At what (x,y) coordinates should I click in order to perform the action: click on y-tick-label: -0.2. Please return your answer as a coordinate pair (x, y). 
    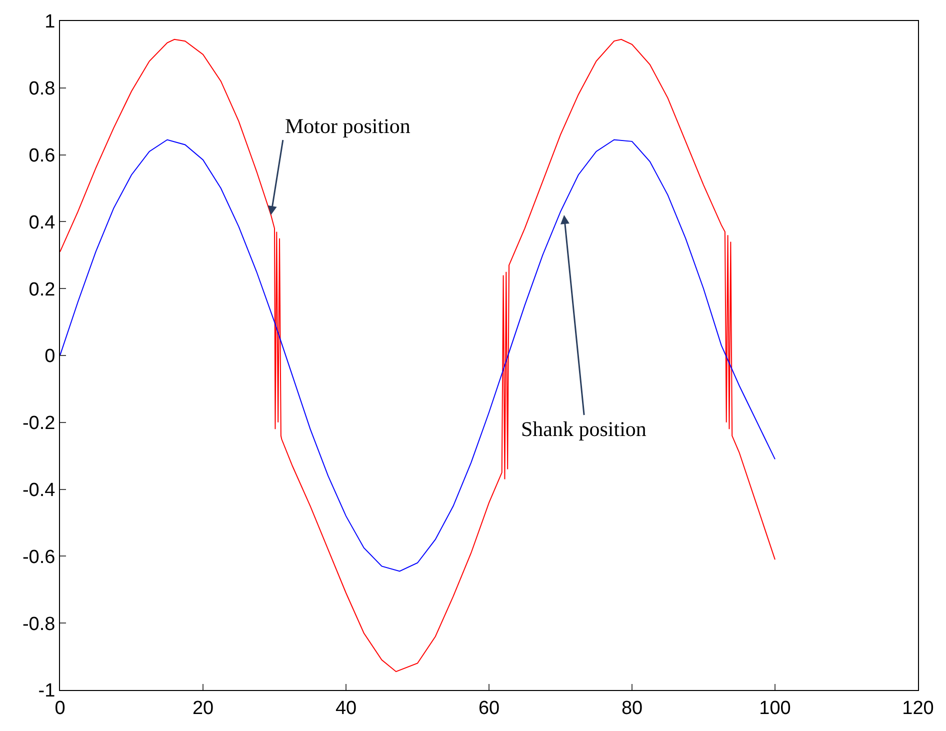
    Looking at the image, I should click on (39, 423).